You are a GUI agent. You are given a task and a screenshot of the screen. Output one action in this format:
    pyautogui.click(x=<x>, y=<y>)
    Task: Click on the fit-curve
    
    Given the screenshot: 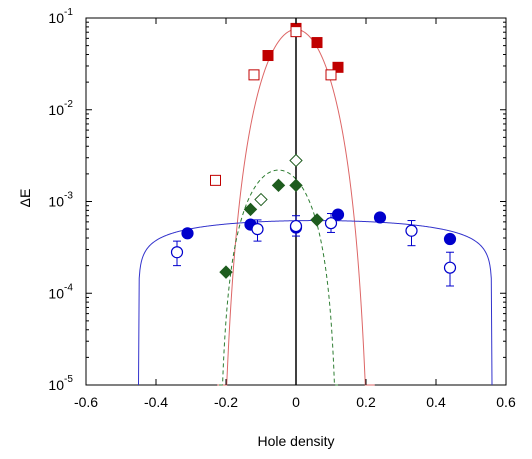 What is the action you would take?
    pyautogui.click(x=278, y=277)
    